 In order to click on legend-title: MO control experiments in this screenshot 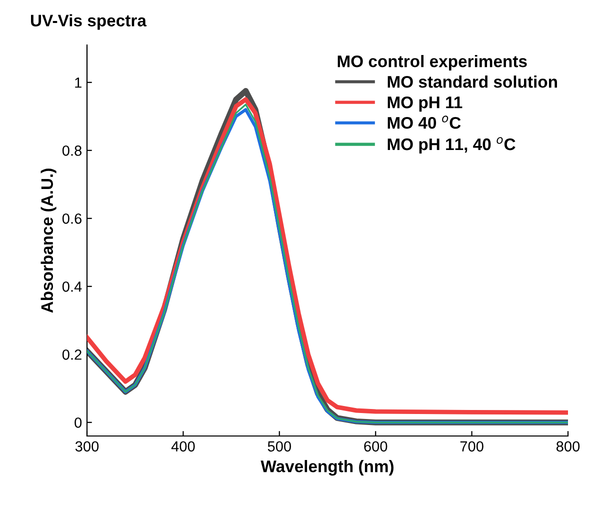, I will do `click(432, 63)`.